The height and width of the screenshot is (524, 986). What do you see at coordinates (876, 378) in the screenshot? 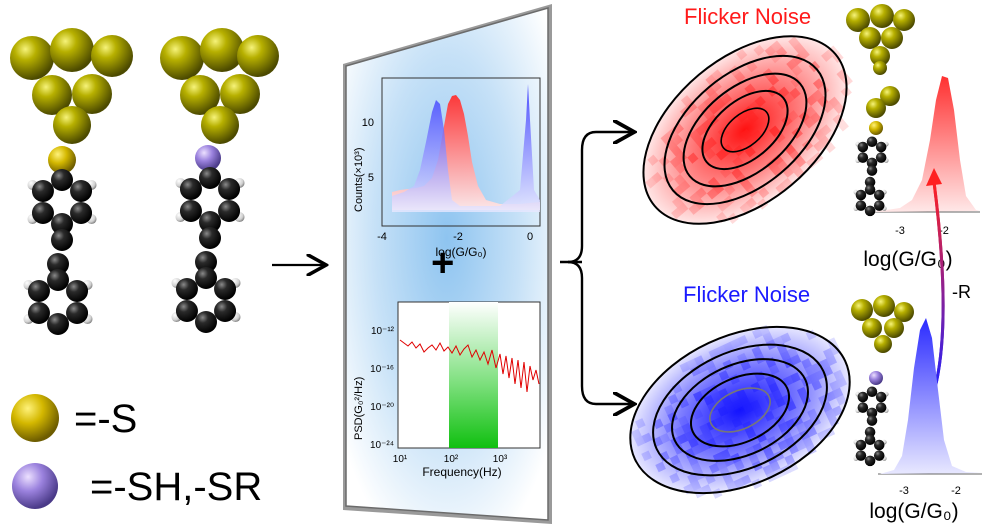
I see `blue-sh-atom` at bounding box center [876, 378].